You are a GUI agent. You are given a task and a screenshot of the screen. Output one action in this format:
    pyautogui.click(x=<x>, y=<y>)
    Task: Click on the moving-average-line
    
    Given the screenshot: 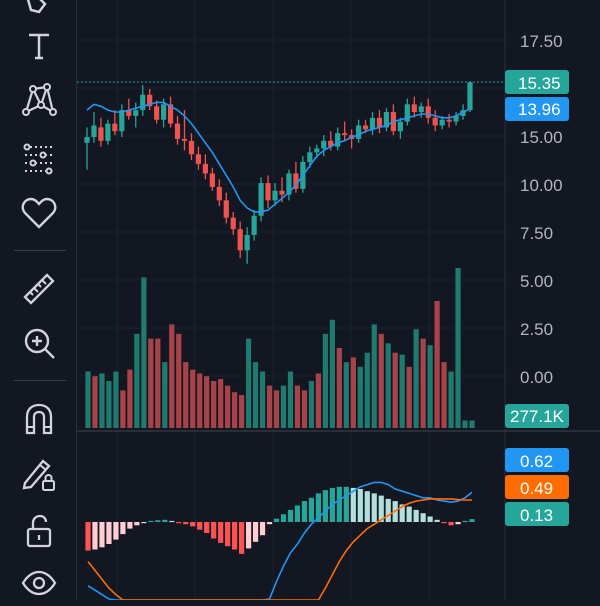 What is the action you would take?
    pyautogui.click(x=278, y=157)
    